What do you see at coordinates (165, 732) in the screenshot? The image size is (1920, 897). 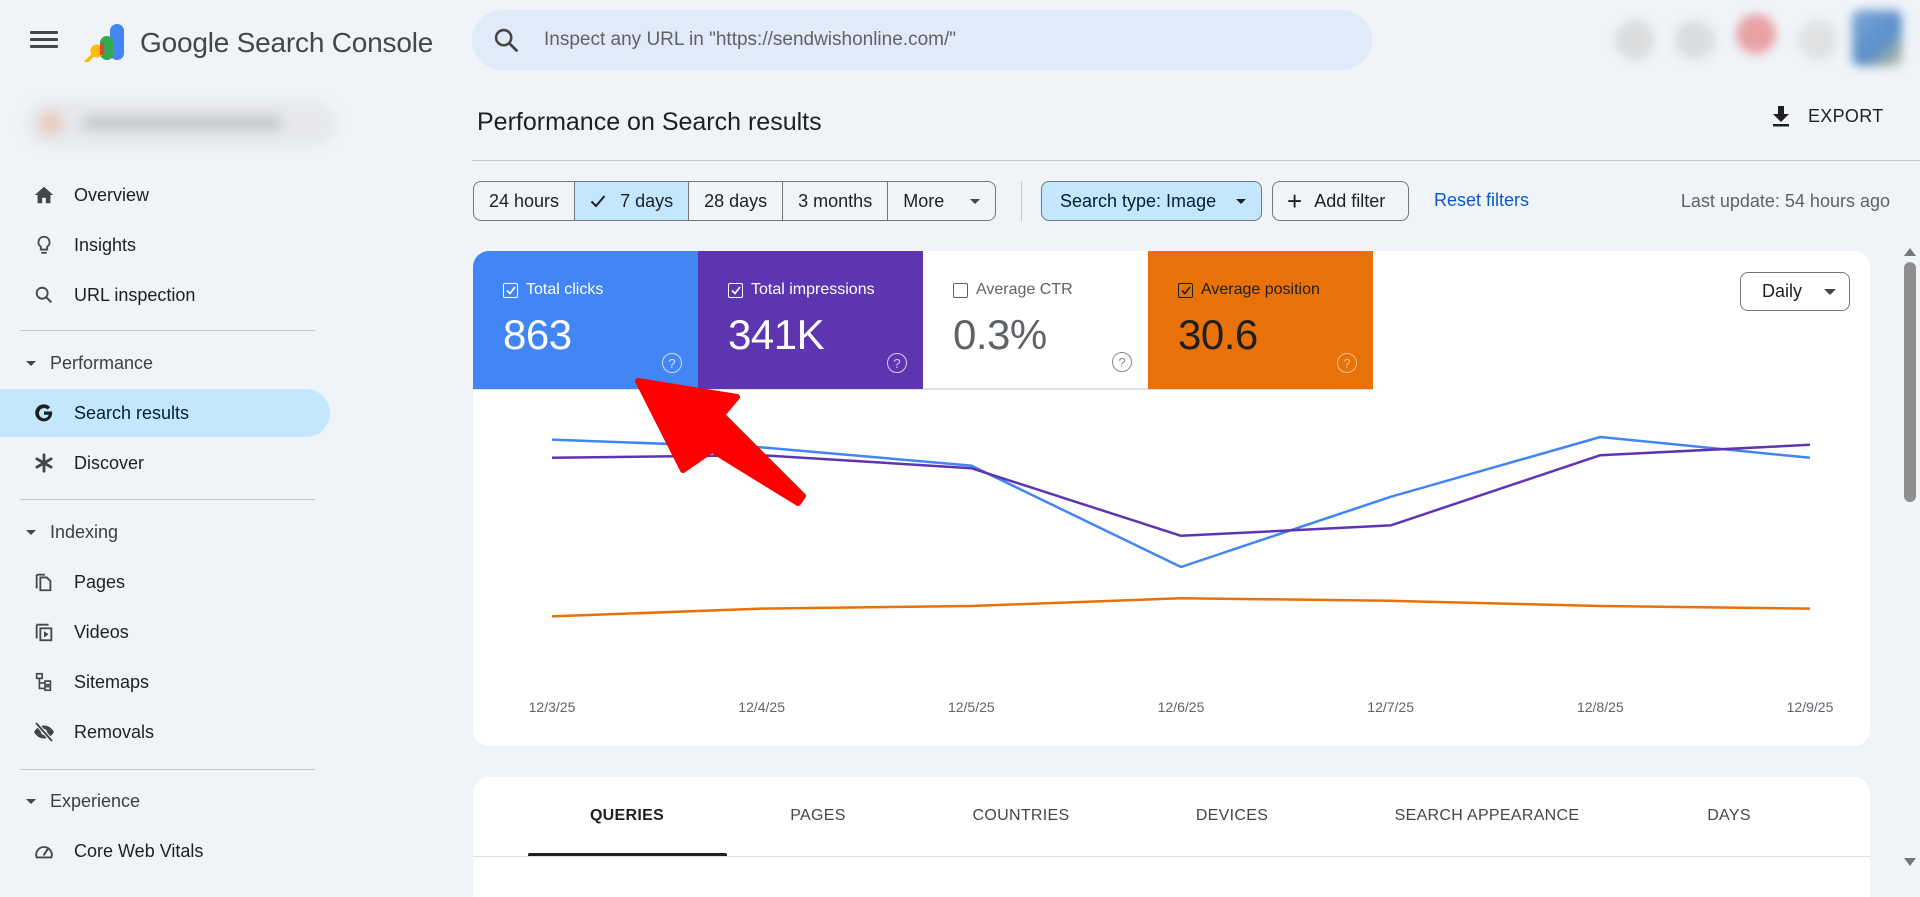 I see `sidebar-item-removals: Removals` at bounding box center [165, 732].